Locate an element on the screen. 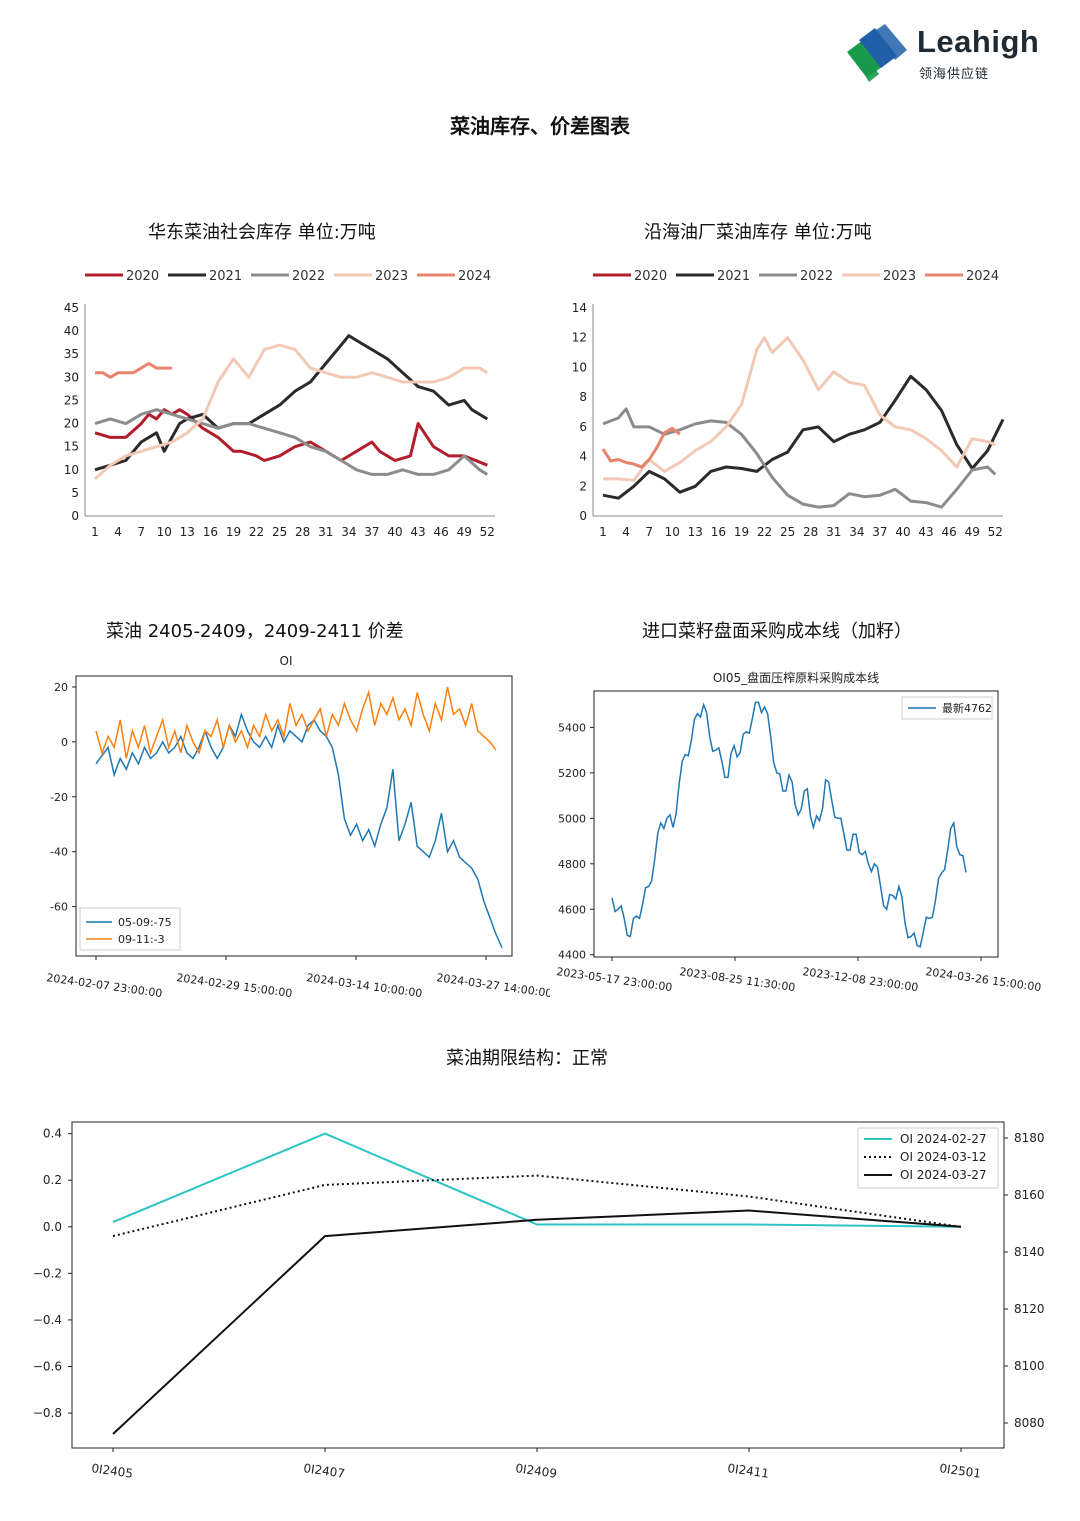 This screenshot has height=1521, width=1080. east-x-tick: 31 is located at coordinates (325, 532).